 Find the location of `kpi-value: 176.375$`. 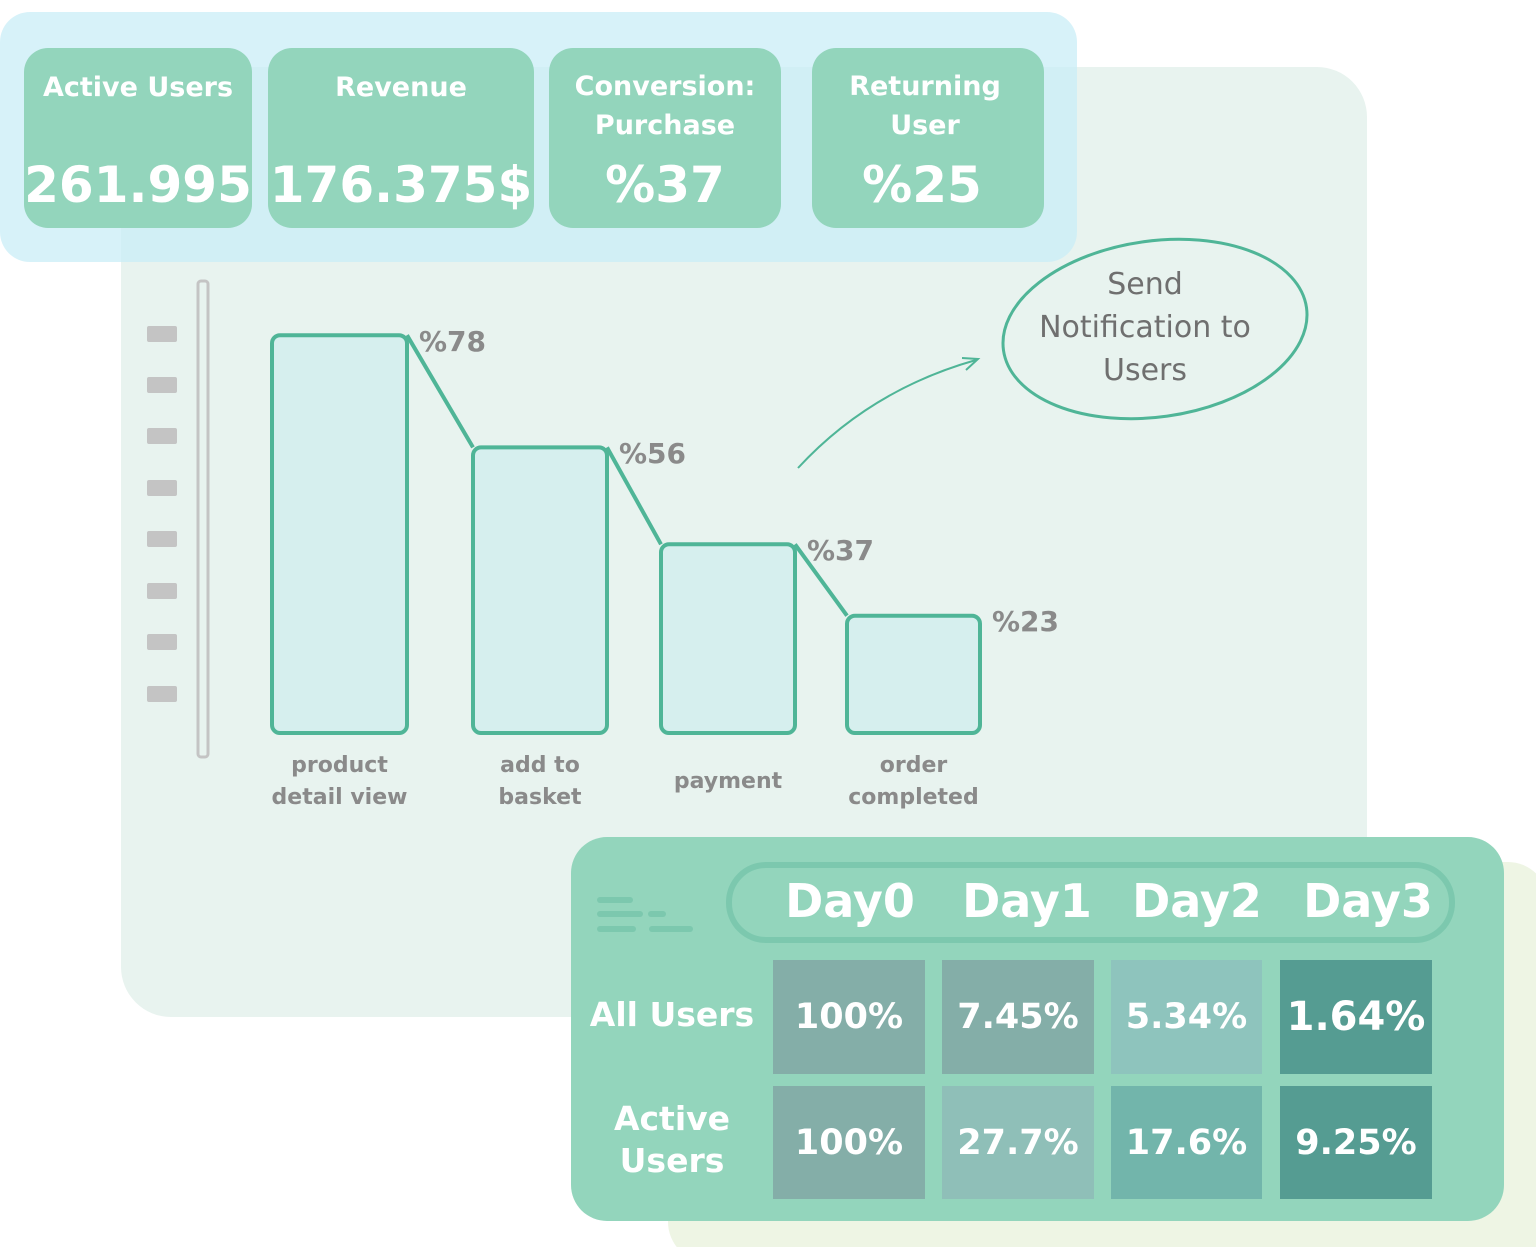

kpi-value: 176.375$ is located at coordinates (401, 185).